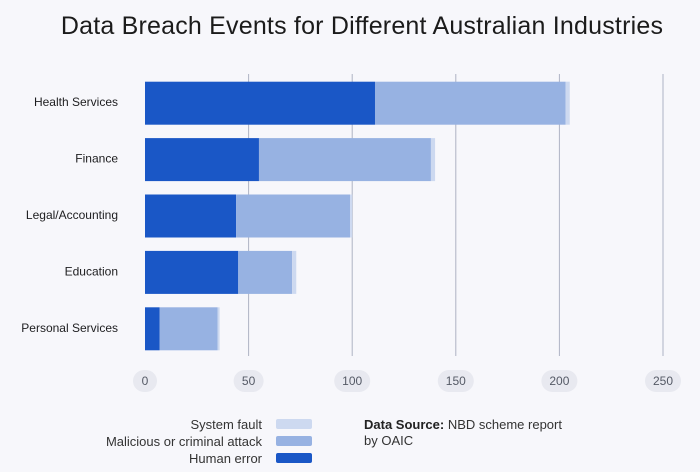  What do you see at coordinates (69, 328) in the screenshot?
I see `category-label-personal-services: Personal Services` at bounding box center [69, 328].